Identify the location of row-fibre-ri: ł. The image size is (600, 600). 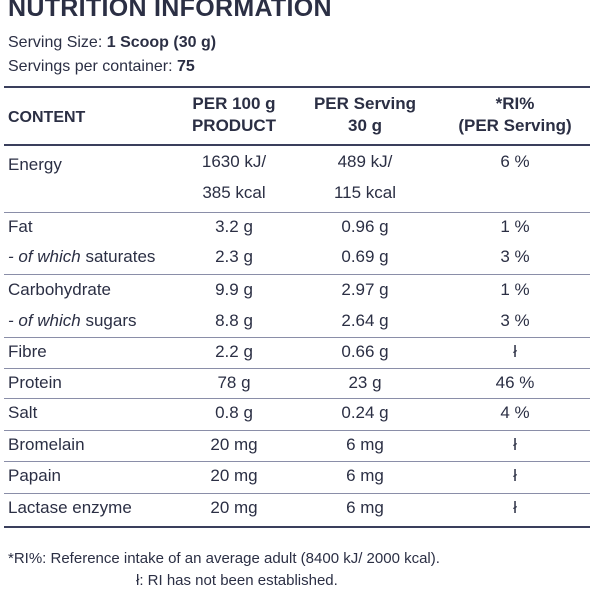
(515, 351).